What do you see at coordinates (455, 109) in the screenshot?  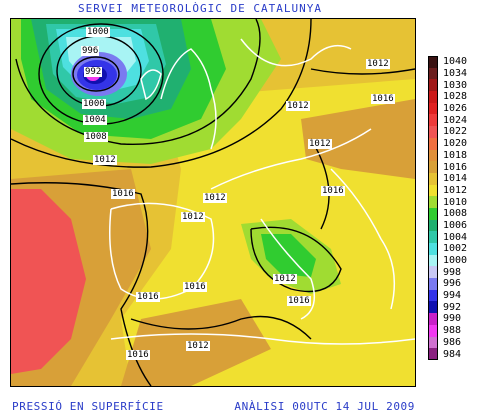 I see `legend-label: 1026` at bounding box center [455, 109].